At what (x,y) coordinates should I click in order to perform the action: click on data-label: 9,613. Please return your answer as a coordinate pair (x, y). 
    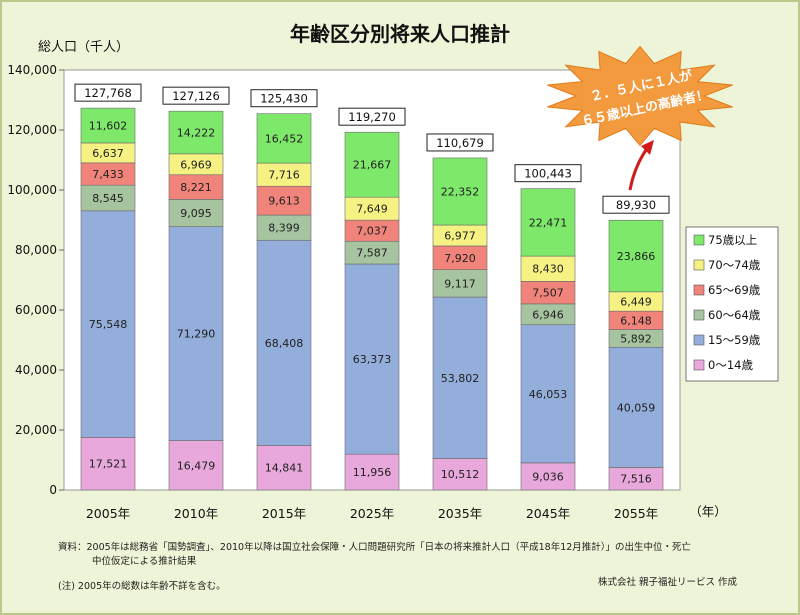
    Looking at the image, I should click on (284, 201).